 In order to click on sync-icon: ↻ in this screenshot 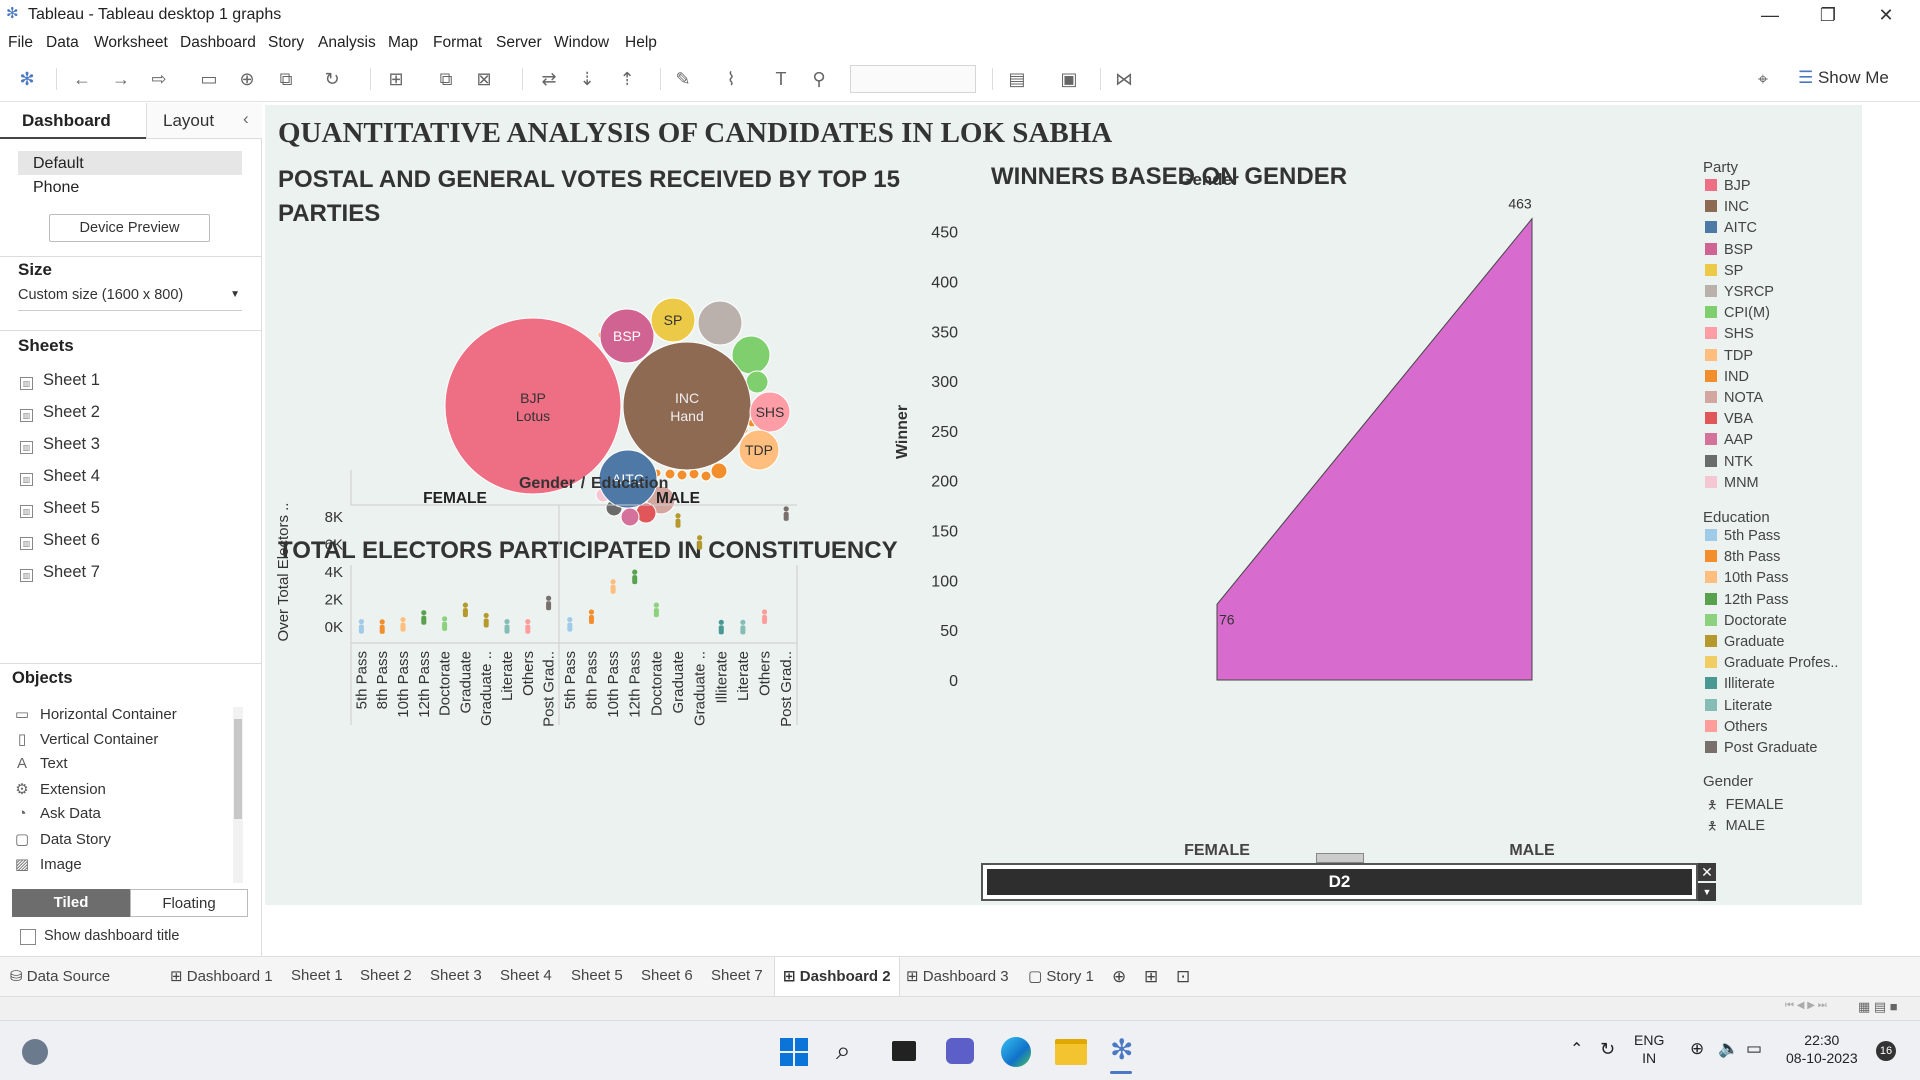, I will do `click(1608, 1049)`.